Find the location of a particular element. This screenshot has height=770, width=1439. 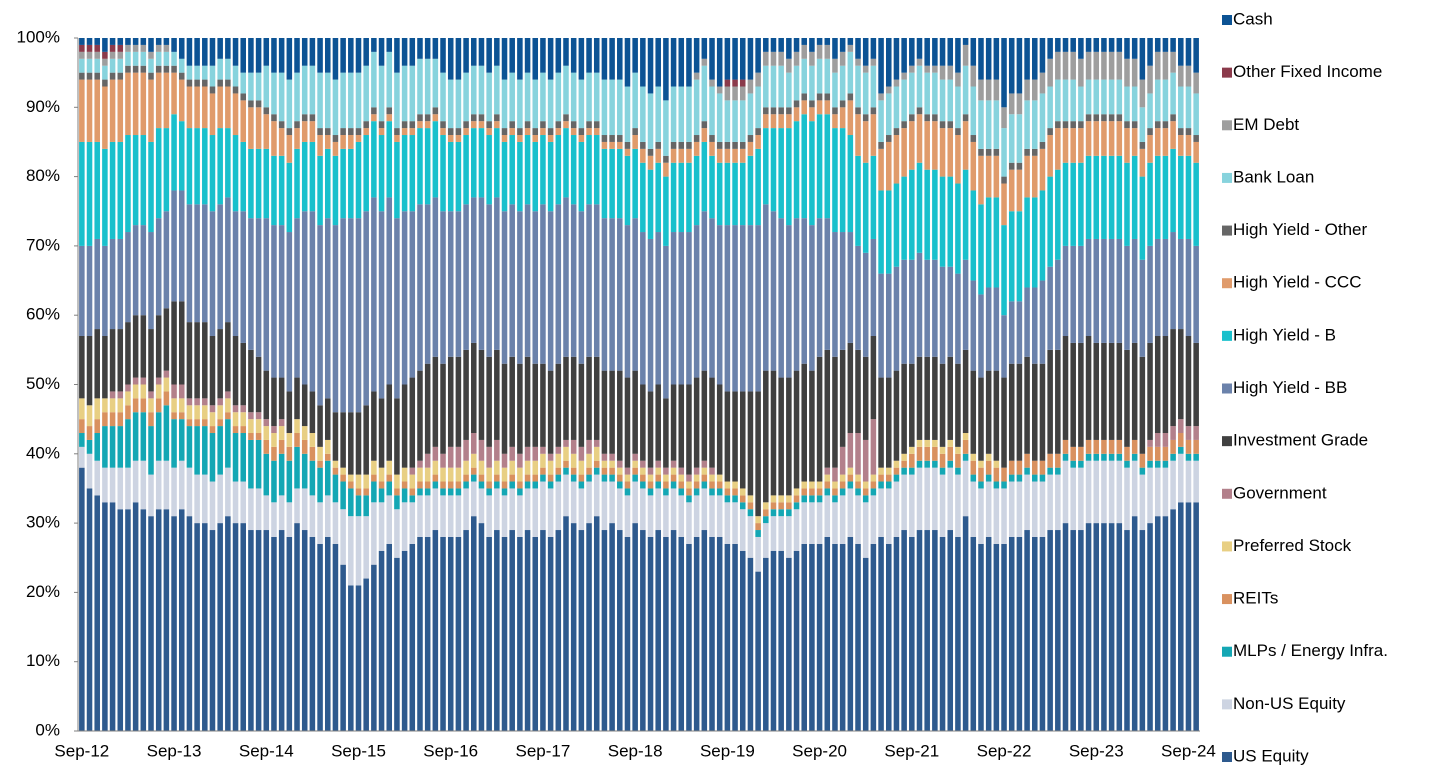

legend-label: Non-US Equity is located at coordinates (1289, 703).